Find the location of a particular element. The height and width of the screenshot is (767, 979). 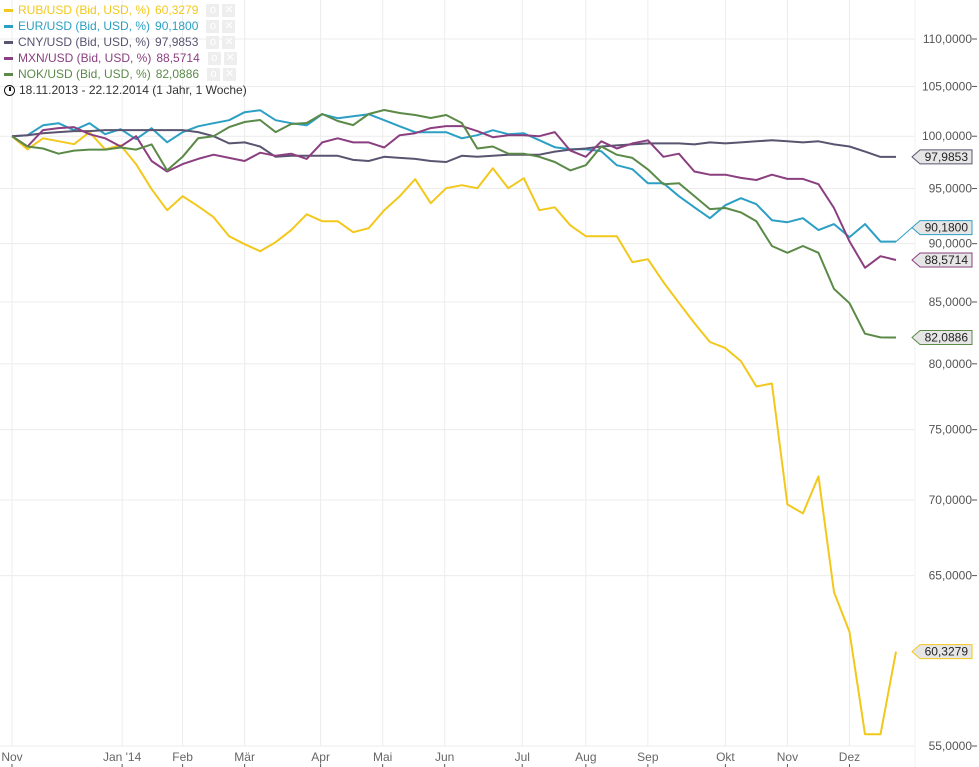

x-tick-label: Okt is located at coordinates (725, 757).